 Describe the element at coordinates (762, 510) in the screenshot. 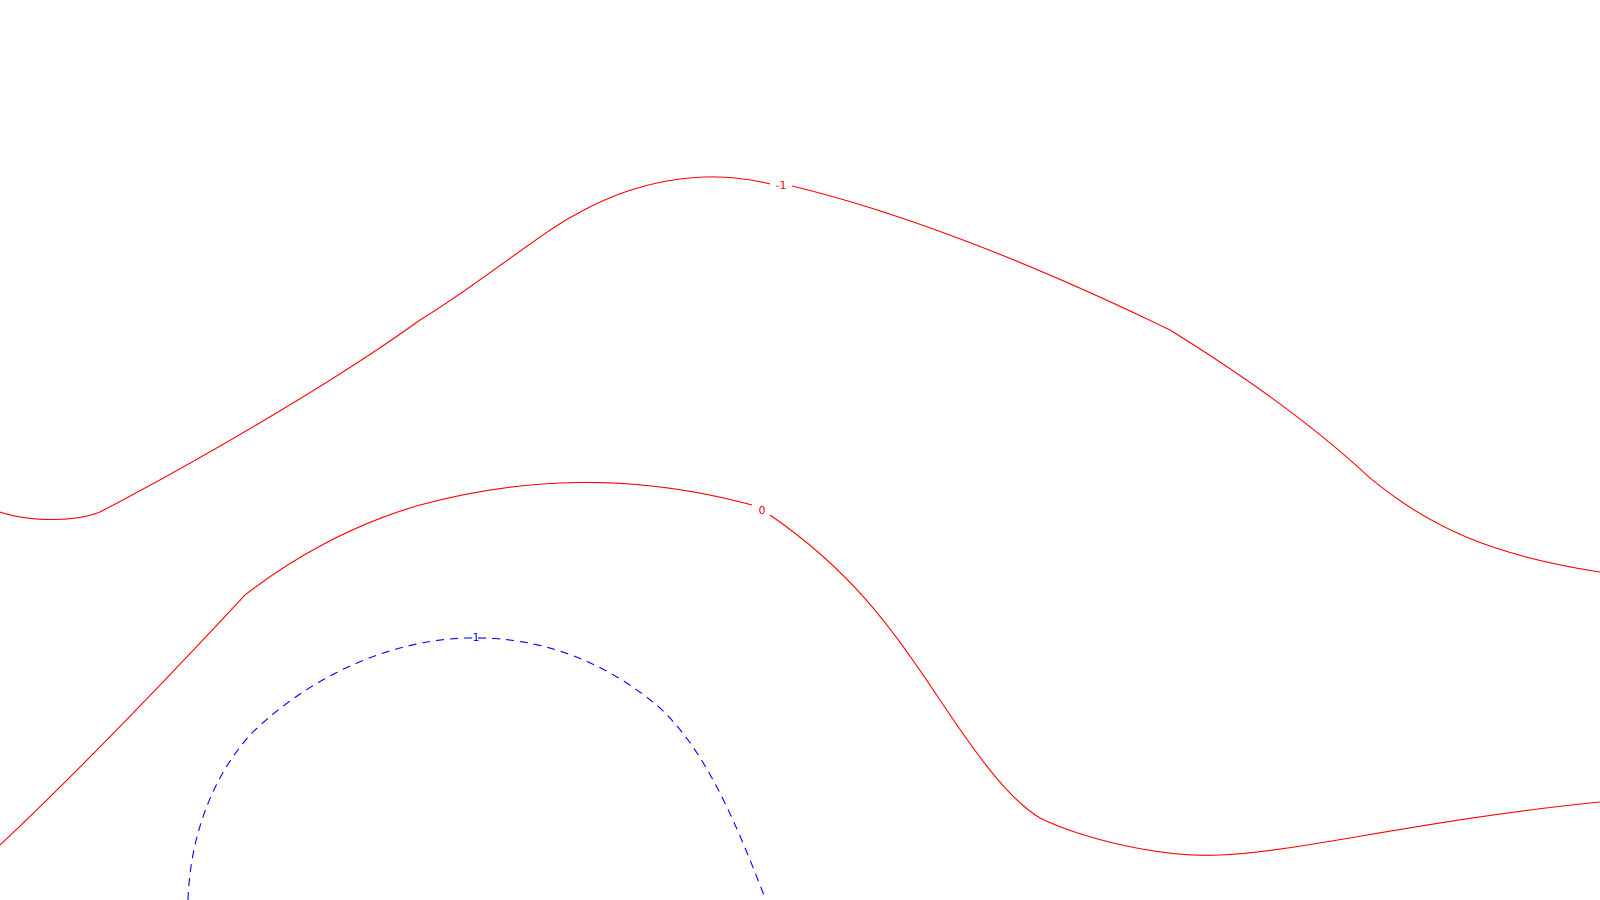

I see `contour-label-0: 0` at that location.